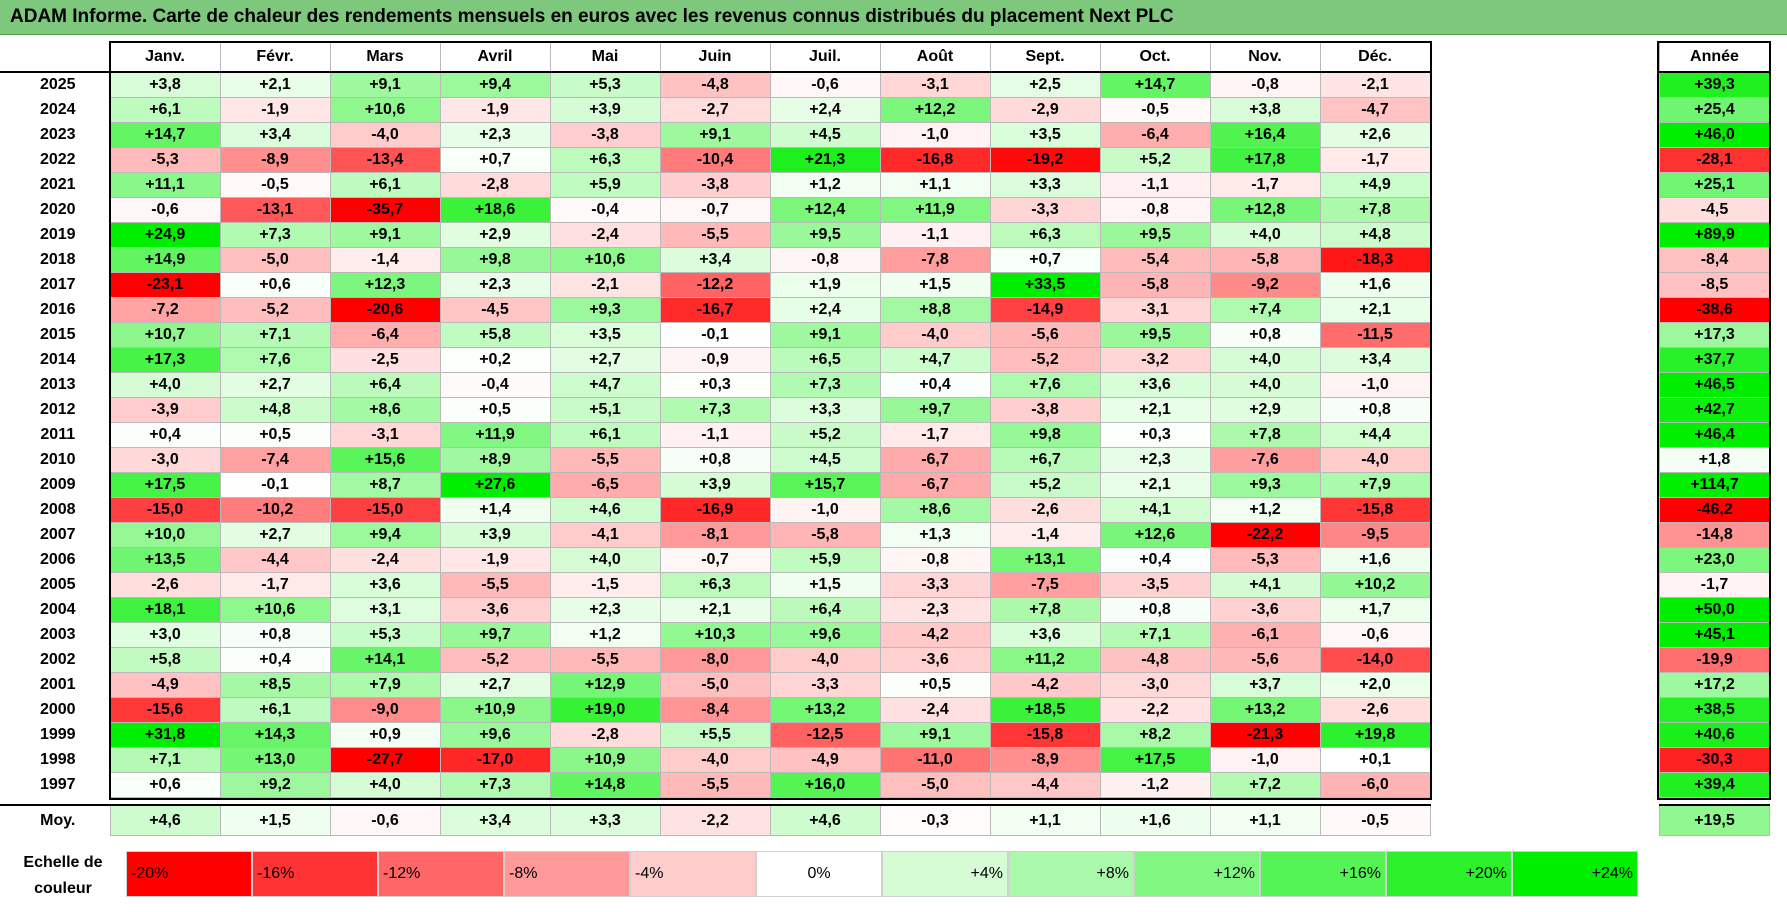  Describe the element at coordinates (605, 110) in the screenshot. I see `heatmap-cell: +3,9` at that location.